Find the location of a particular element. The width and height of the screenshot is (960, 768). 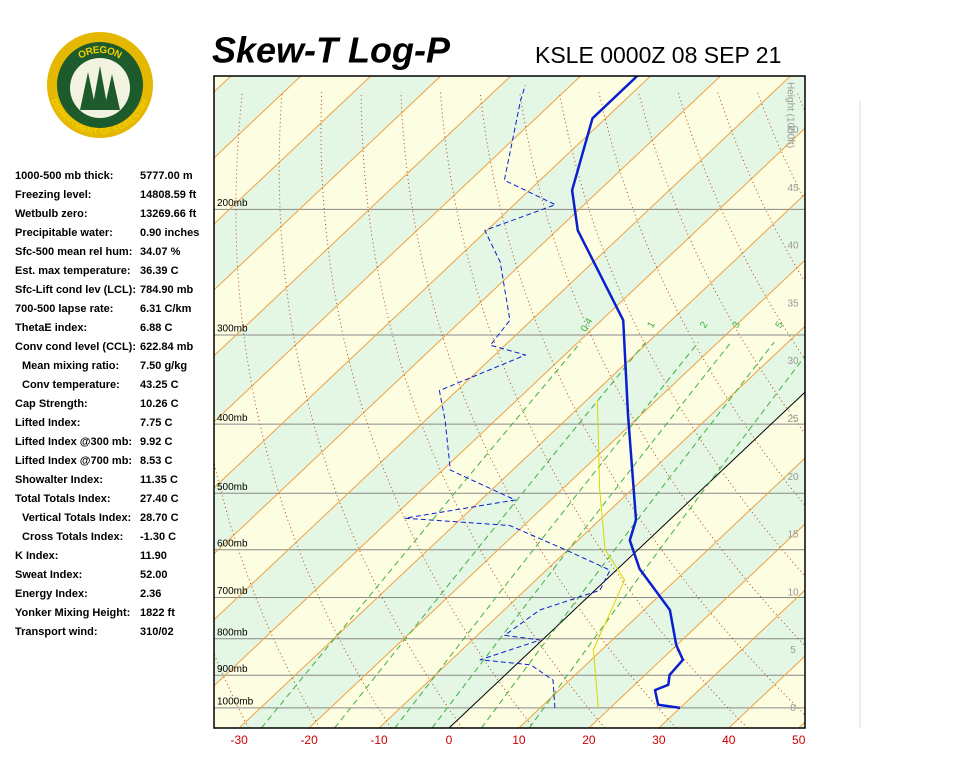

logo: OREGON DEPARTMENT OF FORESTRY is located at coordinates (100, 85).